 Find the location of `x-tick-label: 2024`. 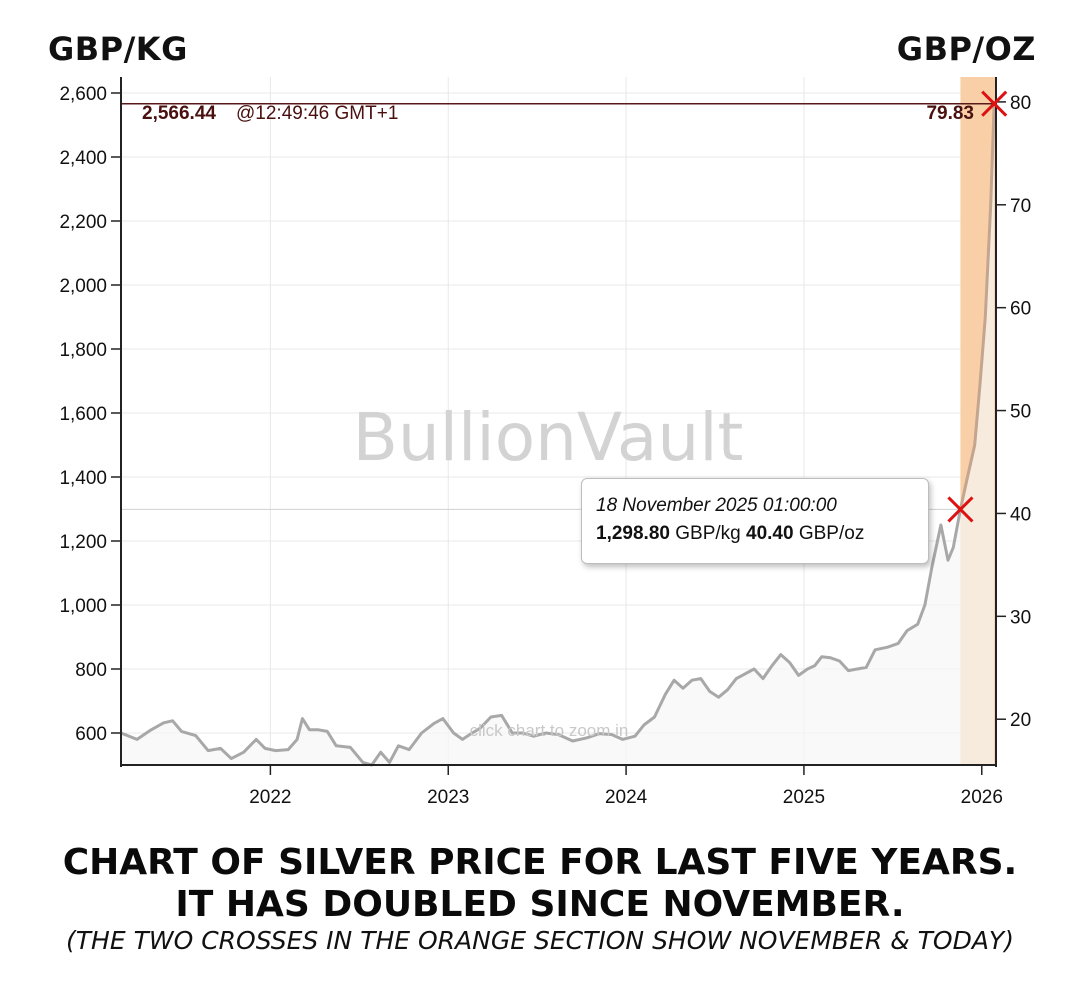

x-tick-label: 2024 is located at coordinates (626, 797).